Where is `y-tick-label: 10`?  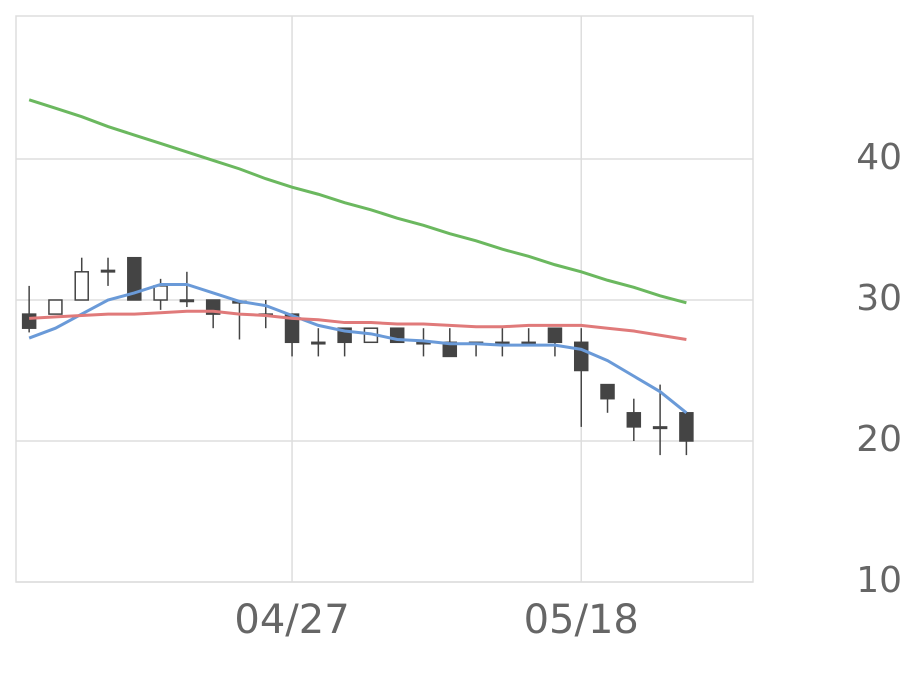 y-tick-label: 10 is located at coordinates (879, 580).